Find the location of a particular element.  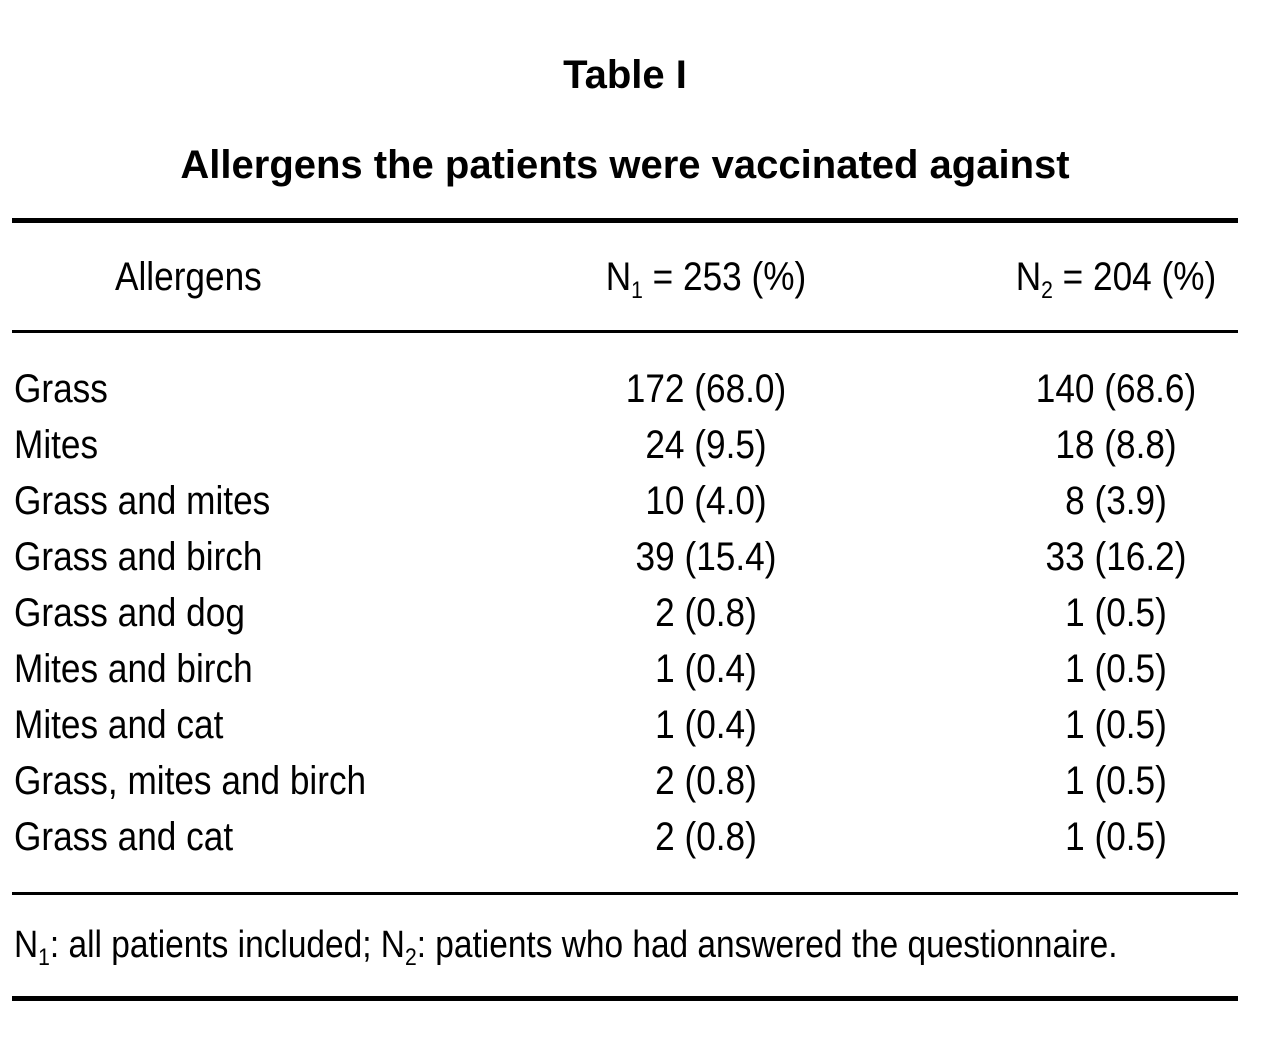

header-rule is located at coordinates (625, 331).